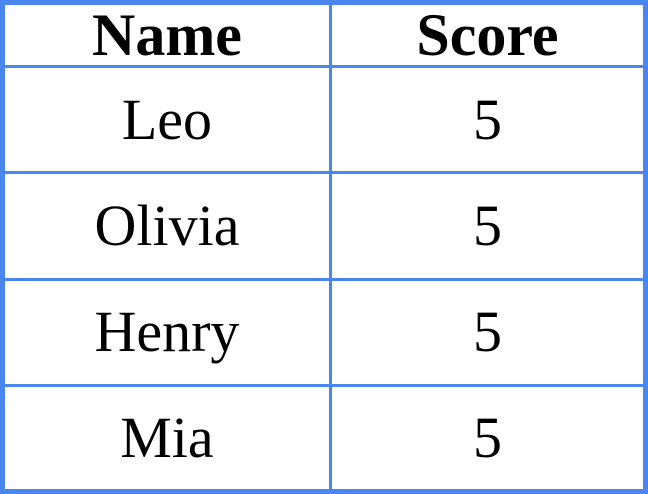 The image size is (648, 494). Describe the element at coordinates (488, 34) in the screenshot. I see `column-header-score: Score` at that location.